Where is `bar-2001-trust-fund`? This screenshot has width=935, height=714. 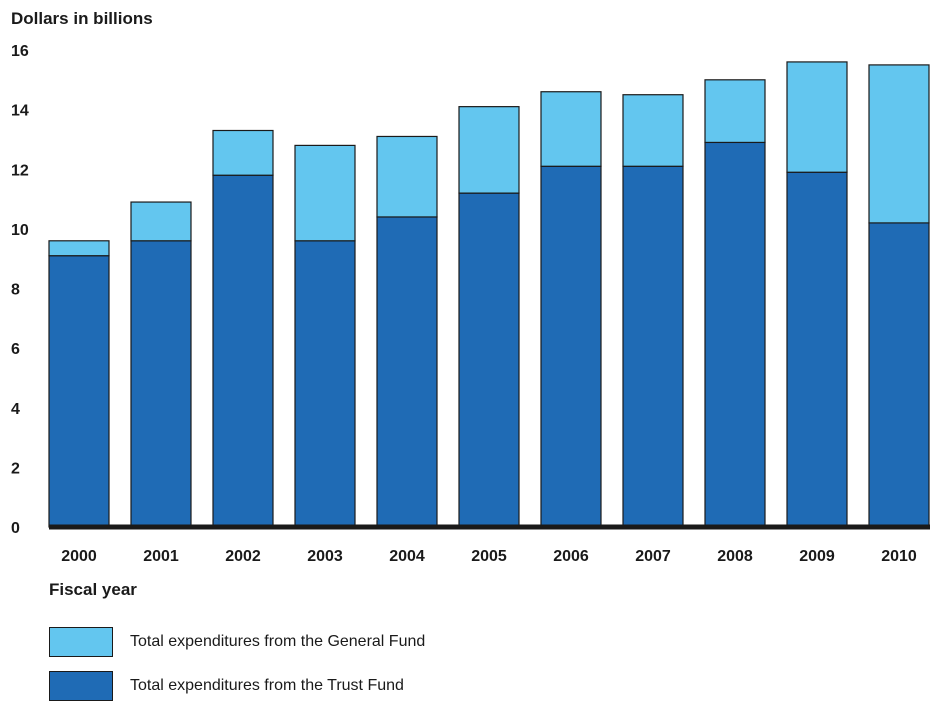
bar-2001-trust-fund is located at coordinates (161, 384).